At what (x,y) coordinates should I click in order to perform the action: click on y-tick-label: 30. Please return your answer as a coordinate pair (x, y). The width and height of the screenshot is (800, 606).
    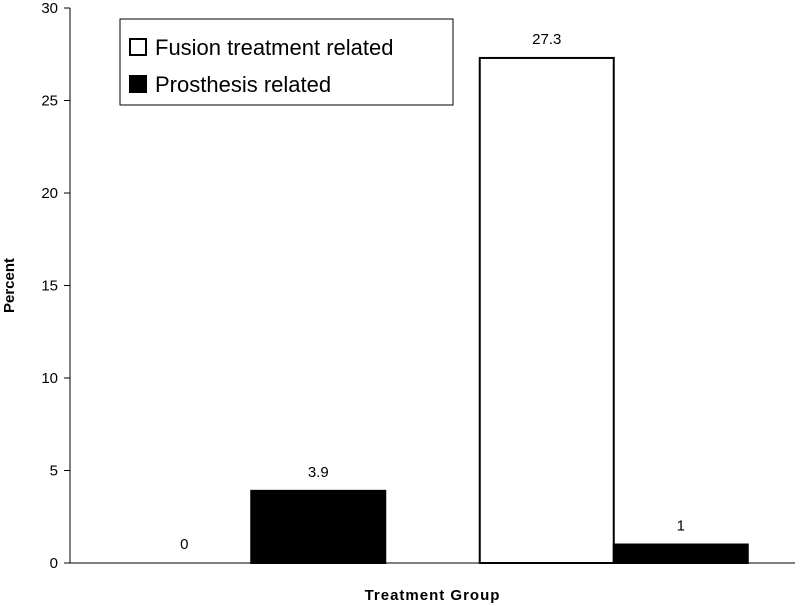
    Looking at the image, I should click on (49, 8).